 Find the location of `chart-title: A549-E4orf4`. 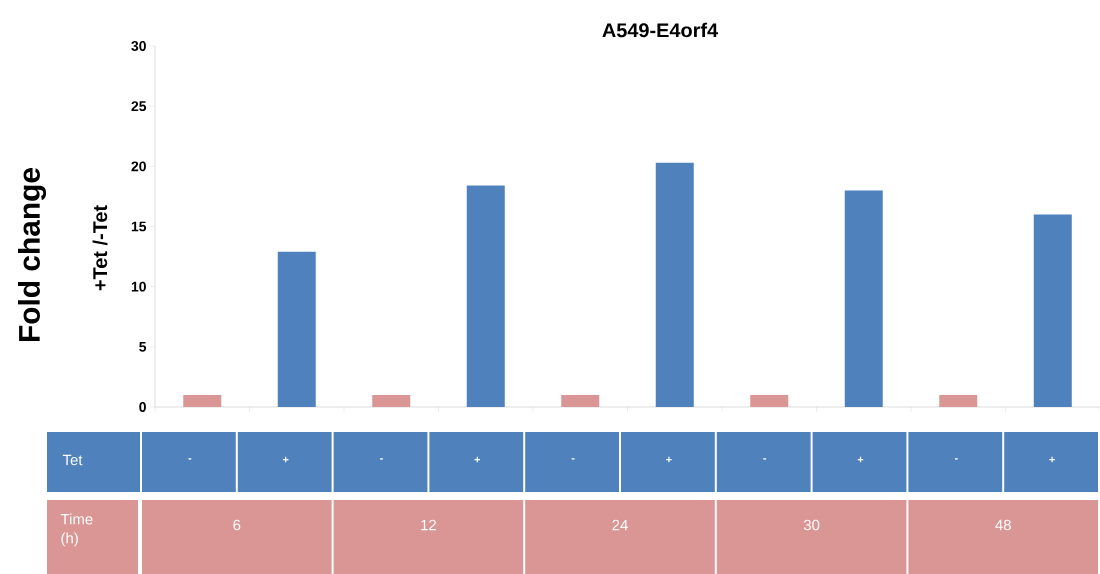

chart-title: A549-E4orf4 is located at coordinates (660, 30).